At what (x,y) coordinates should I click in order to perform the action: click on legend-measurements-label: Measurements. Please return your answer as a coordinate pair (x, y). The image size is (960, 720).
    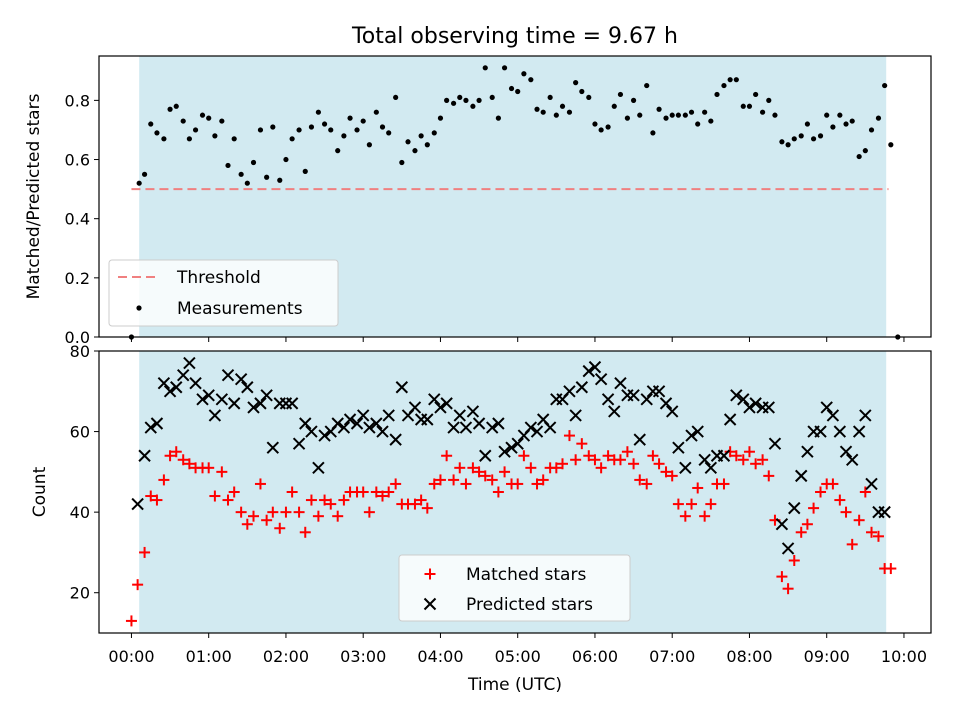
    Looking at the image, I should click on (240, 309).